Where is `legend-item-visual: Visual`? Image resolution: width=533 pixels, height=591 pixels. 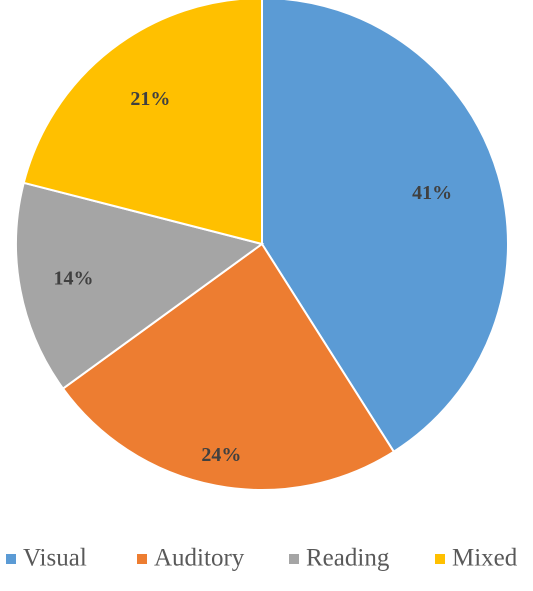
legend-item-visual: Visual is located at coordinates (46, 558).